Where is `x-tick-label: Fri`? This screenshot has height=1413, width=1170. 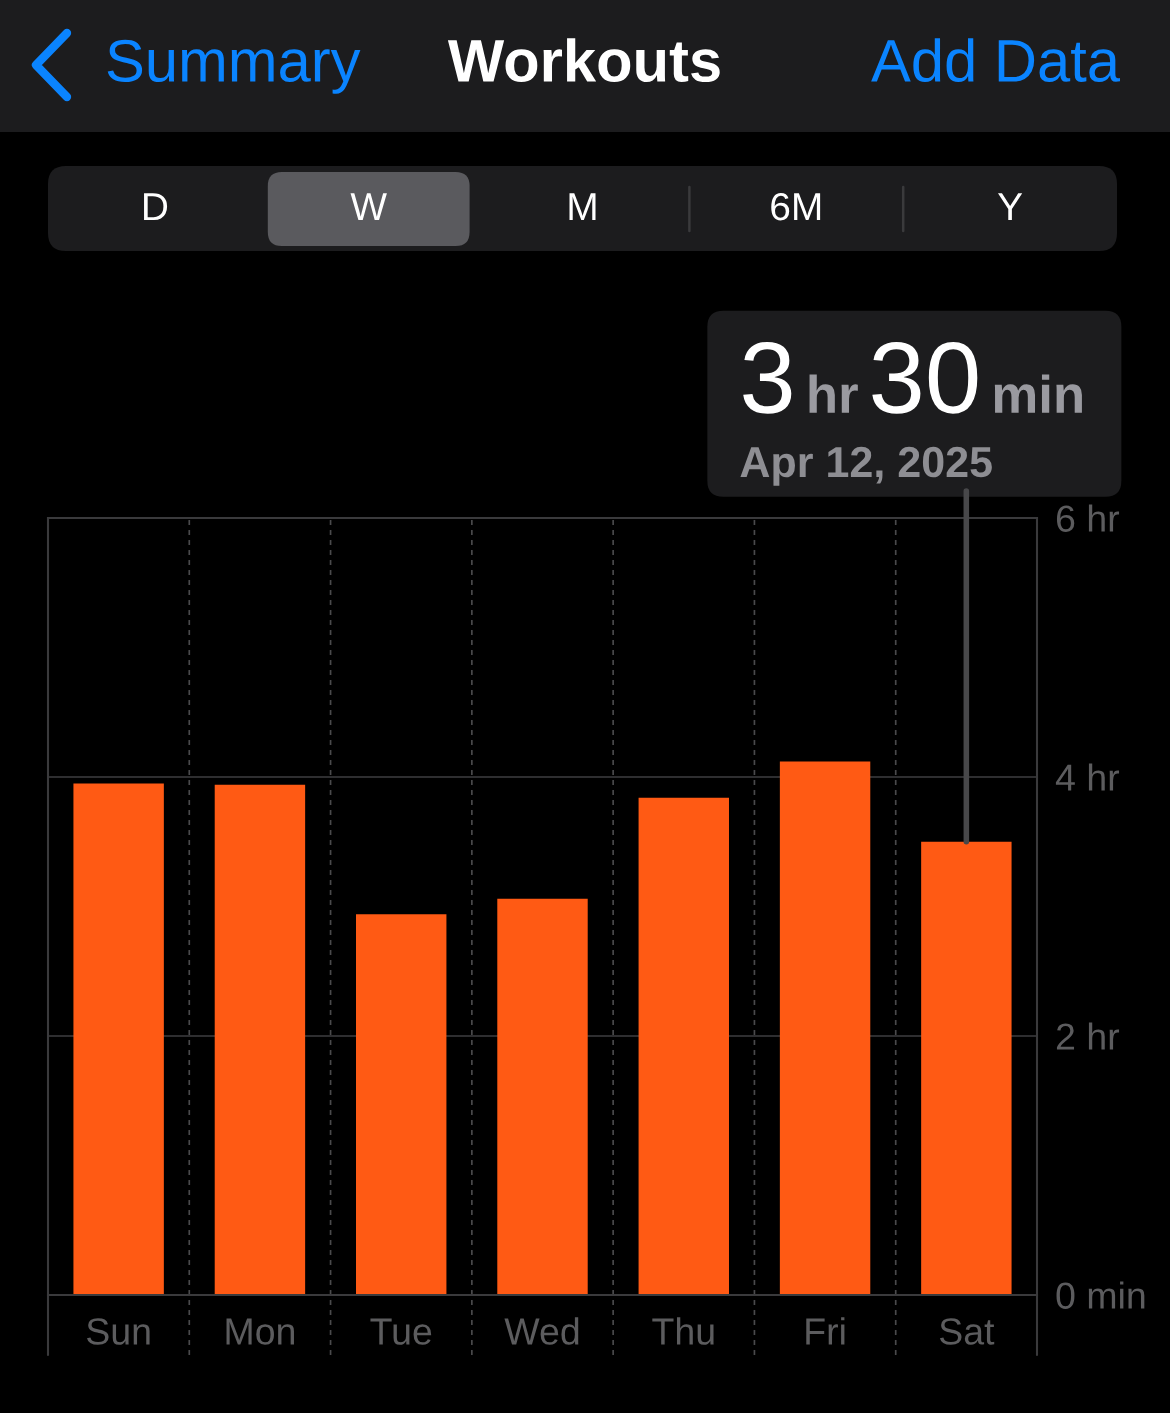
x-tick-label: Fri is located at coordinates (825, 1331).